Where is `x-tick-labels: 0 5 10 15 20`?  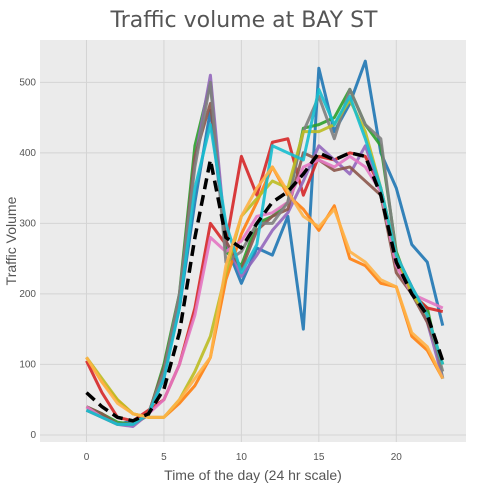 x-tick-labels: 0 5 10 15 20 is located at coordinates (243, 457).